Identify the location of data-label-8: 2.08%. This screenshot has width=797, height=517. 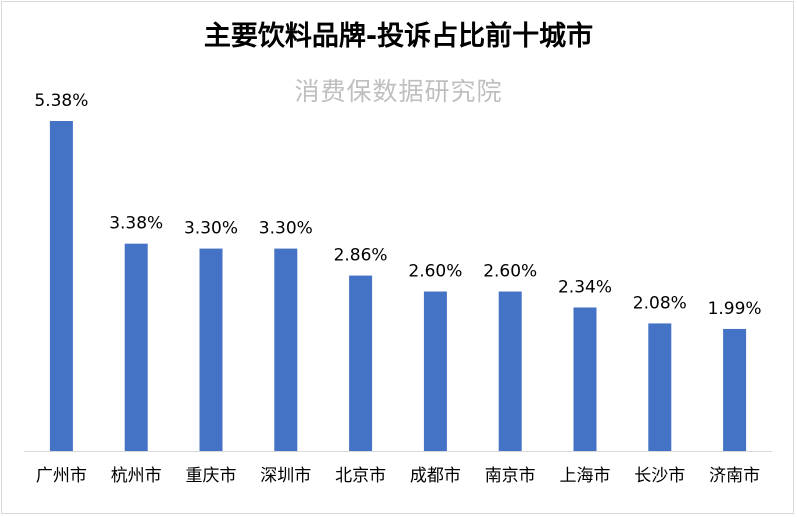
(660, 303).